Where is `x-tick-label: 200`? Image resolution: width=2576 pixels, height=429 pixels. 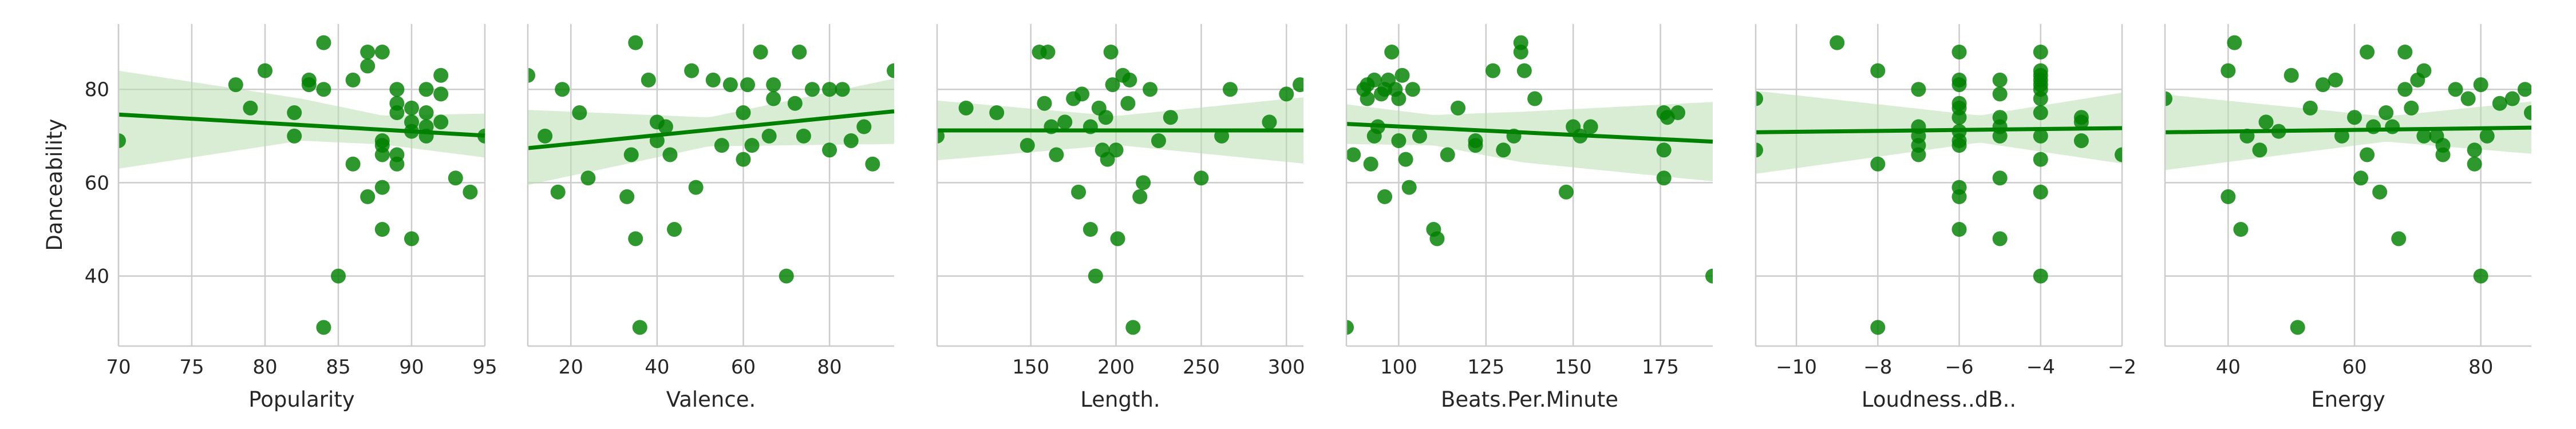
x-tick-label: 200 is located at coordinates (1116, 367).